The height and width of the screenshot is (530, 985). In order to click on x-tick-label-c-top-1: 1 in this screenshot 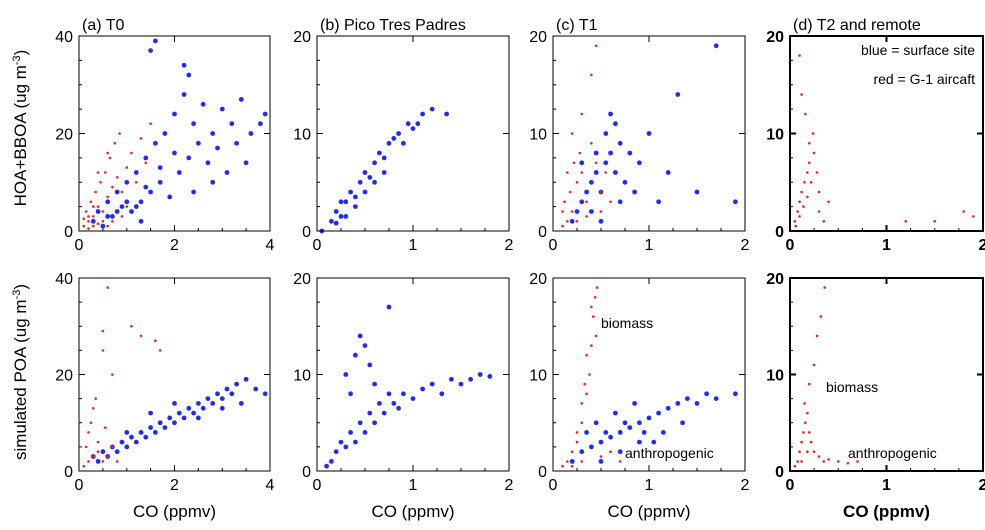, I will do `click(649, 245)`.